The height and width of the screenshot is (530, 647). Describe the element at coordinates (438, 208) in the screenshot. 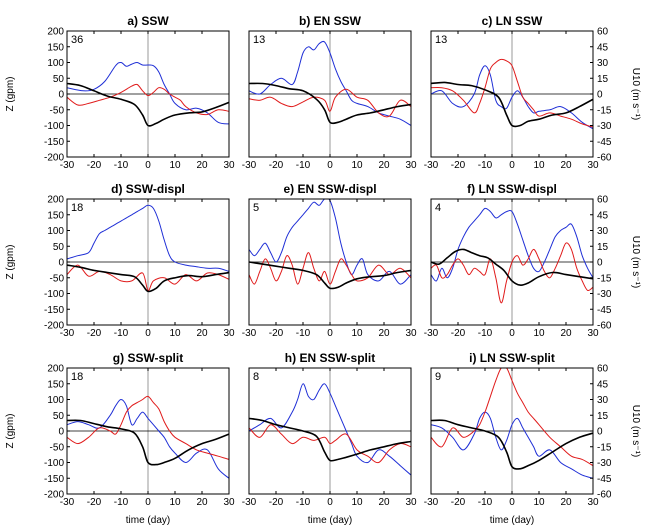

I see `composite-count: 4` at that location.